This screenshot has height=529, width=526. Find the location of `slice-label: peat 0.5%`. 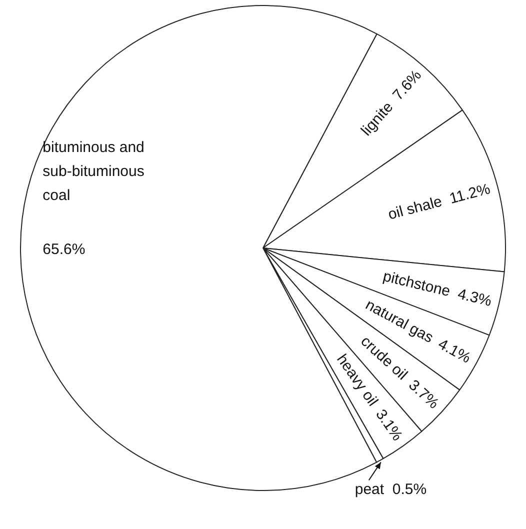

slice-label: peat 0.5% is located at coordinates (390, 489).